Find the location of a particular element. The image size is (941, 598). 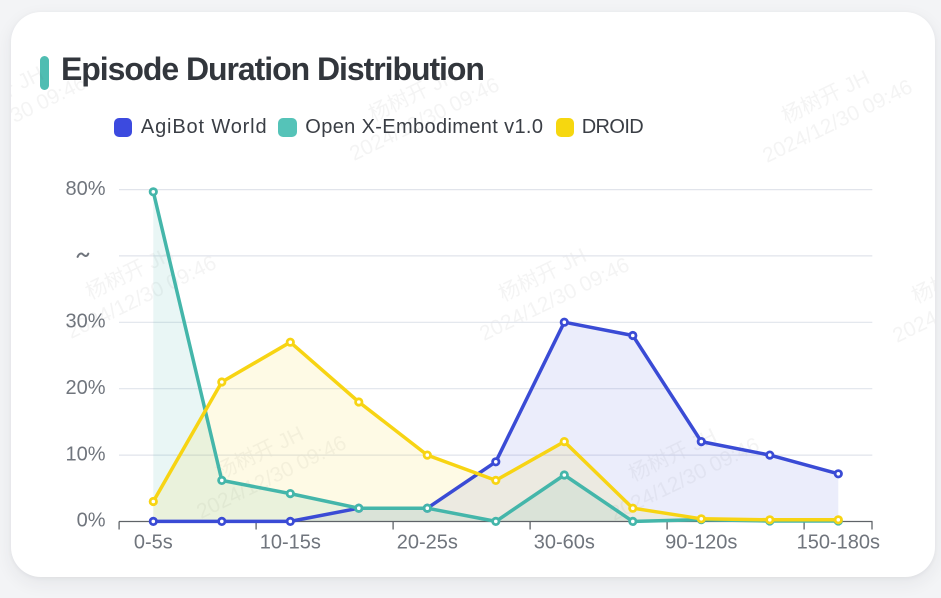

svg-text: 80% is located at coordinates (85, 189).